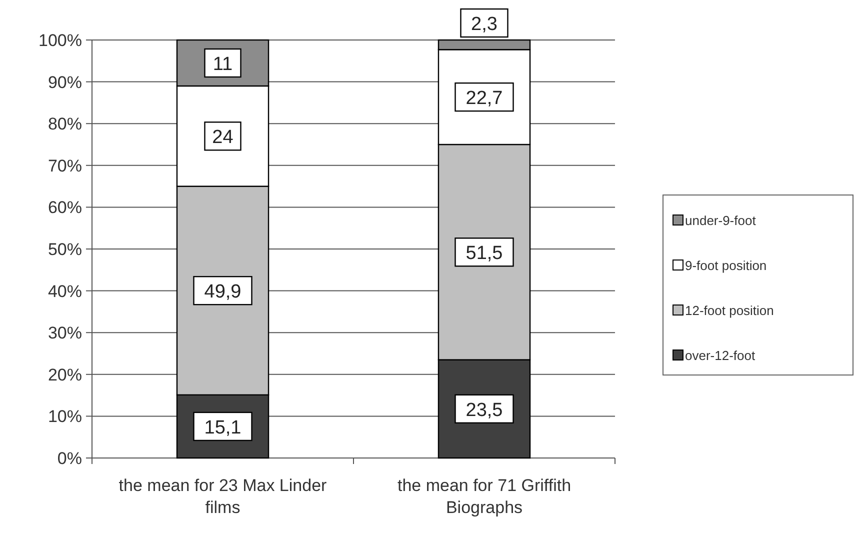 This screenshot has width=862, height=551. Describe the element at coordinates (484, 496) in the screenshot. I see `x-tick-label: the mean for 71 Griffith Biographs` at that location.